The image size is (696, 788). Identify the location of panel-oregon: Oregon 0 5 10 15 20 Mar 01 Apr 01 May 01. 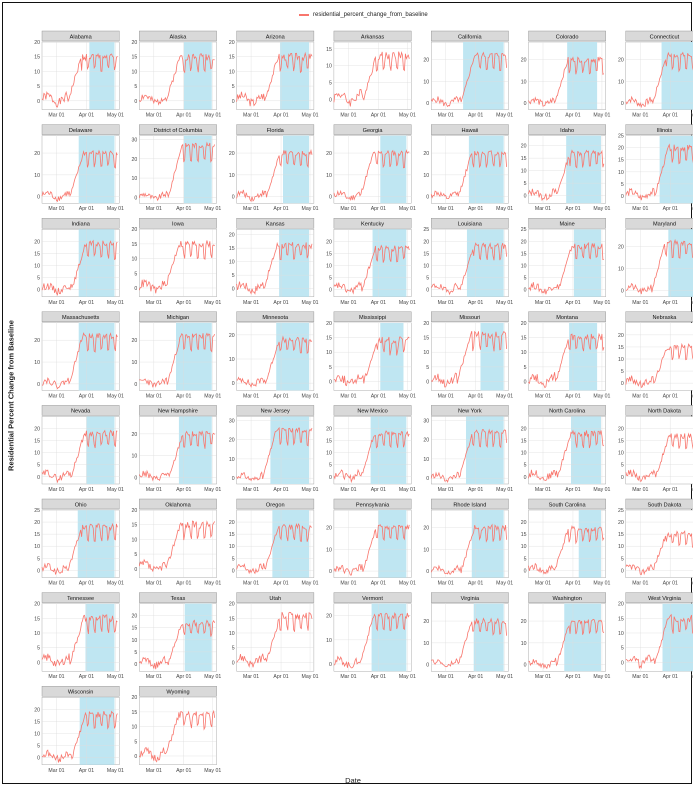
(274, 542).